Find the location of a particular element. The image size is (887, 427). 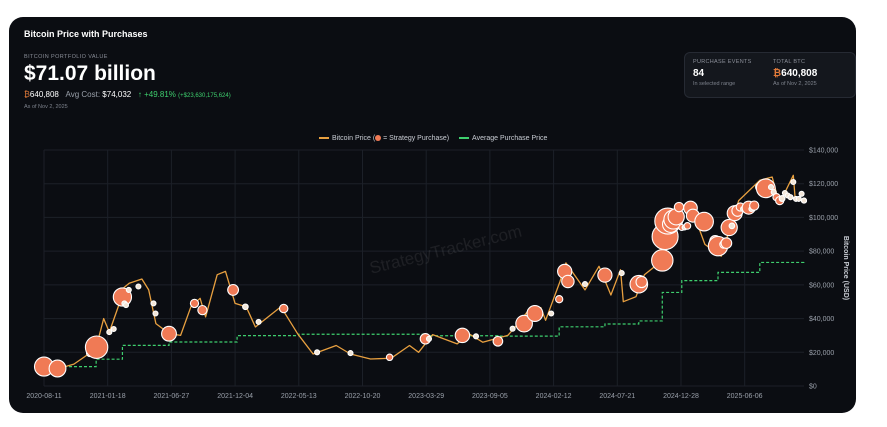

total-btc-sub: As of Nov 2, 2025 is located at coordinates (795, 84).